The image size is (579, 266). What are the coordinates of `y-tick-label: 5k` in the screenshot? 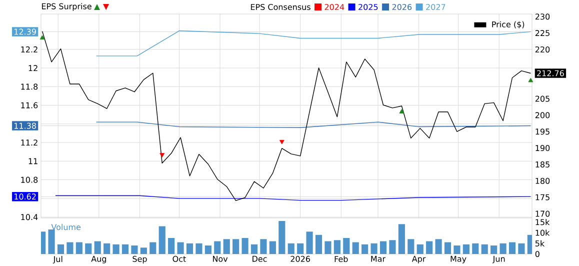 It's located at (540, 243).